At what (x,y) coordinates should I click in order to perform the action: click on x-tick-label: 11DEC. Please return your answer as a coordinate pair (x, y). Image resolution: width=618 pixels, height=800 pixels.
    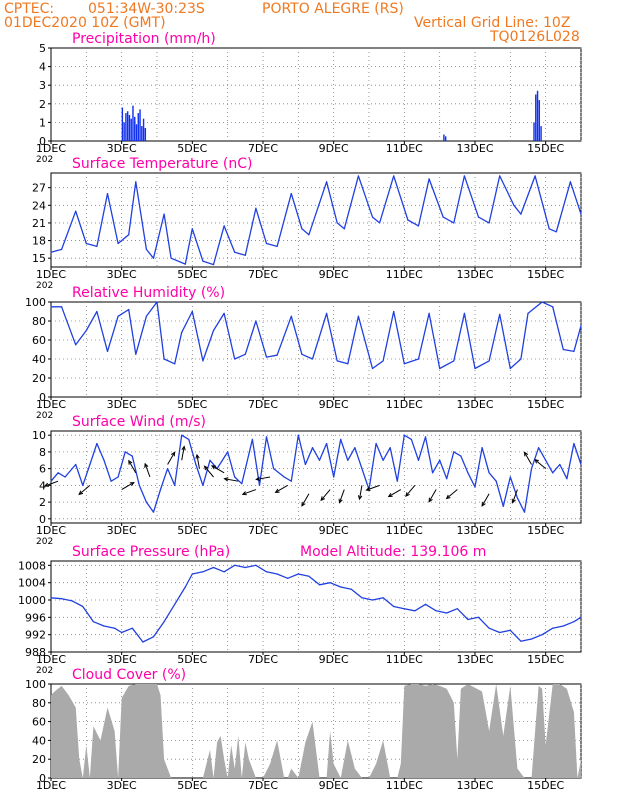
    Looking at the image, I should click on (404, 530).